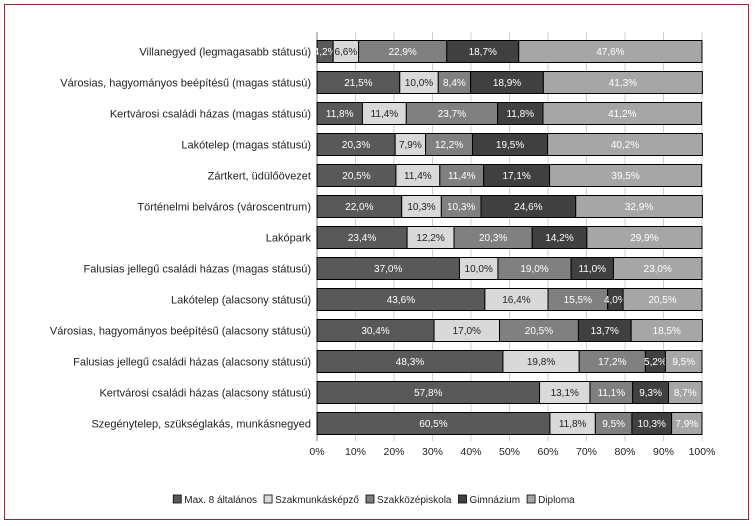  Describe the element at coordinates (592, 269) in the screenshot. I see `data-label: 11,0%` at that location.